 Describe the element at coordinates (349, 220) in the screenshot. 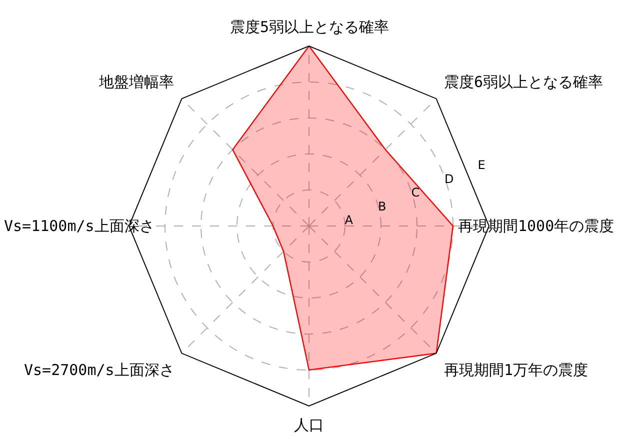

I see `y-tick-label: A` at that location.